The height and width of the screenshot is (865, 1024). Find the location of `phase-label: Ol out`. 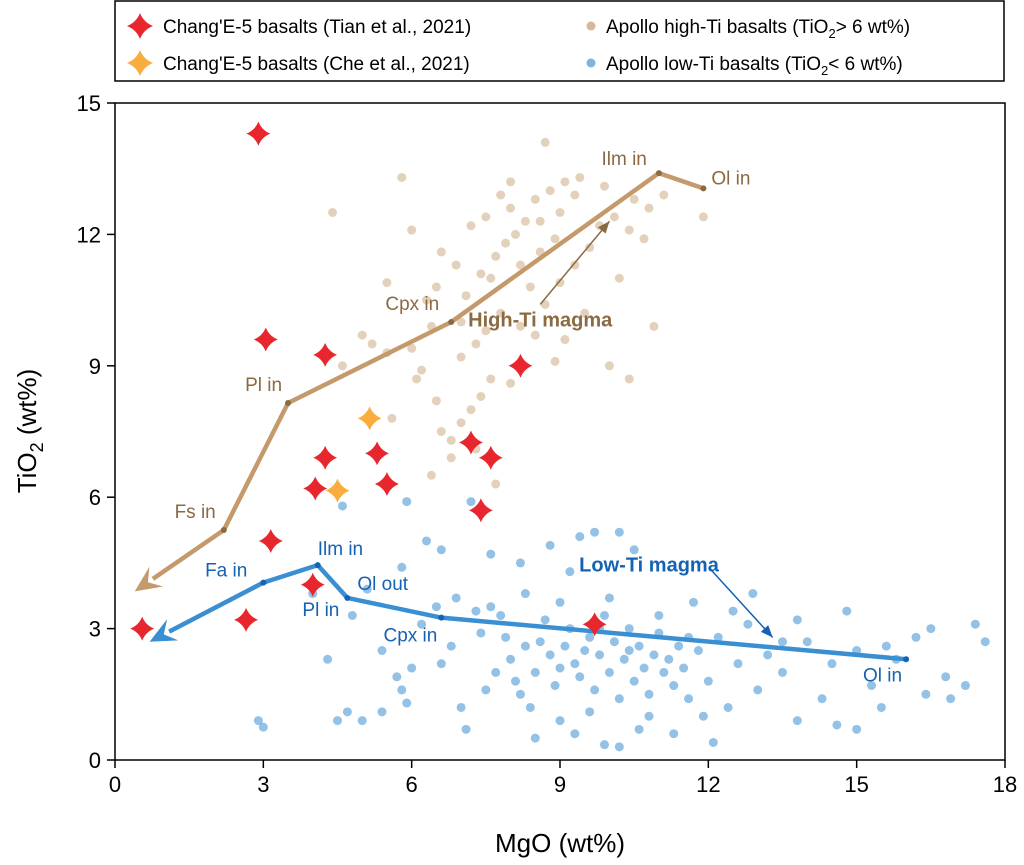

phase-label: Ol out is located at coordinates (382, 584).